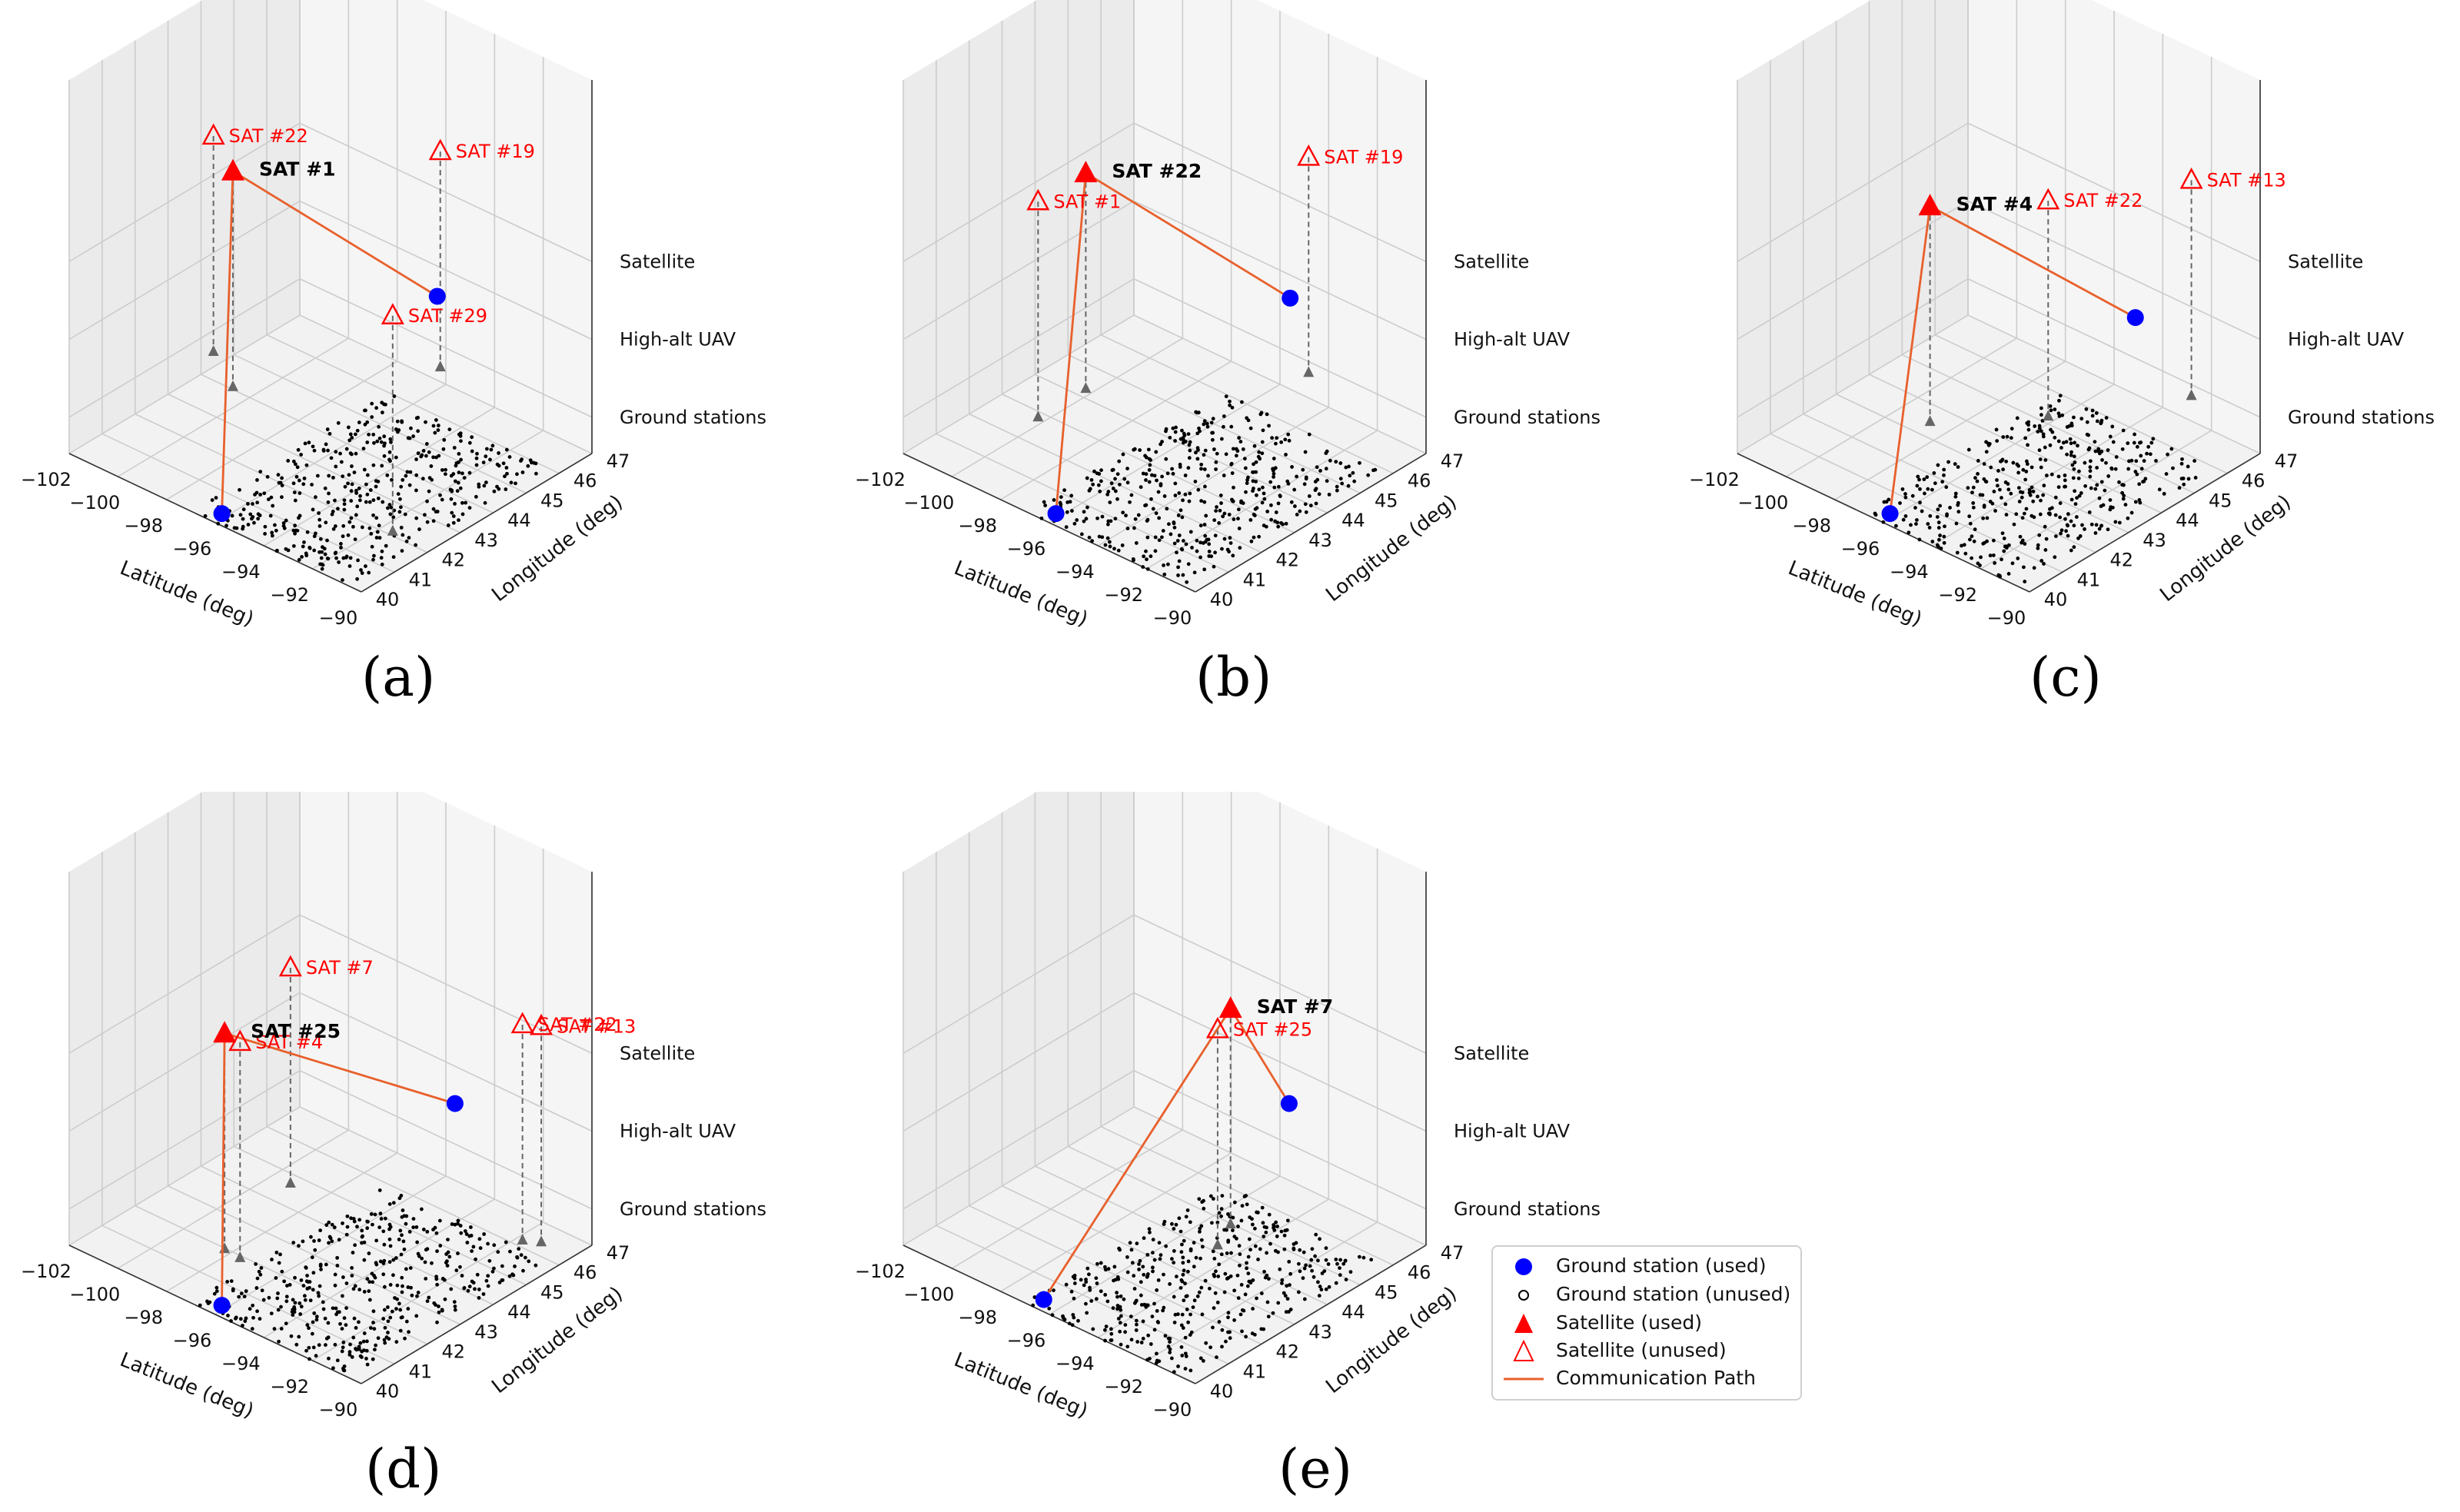 This screenshot has height=1512, width=2460. I want to click on projection-marker, so click(240, 1256).